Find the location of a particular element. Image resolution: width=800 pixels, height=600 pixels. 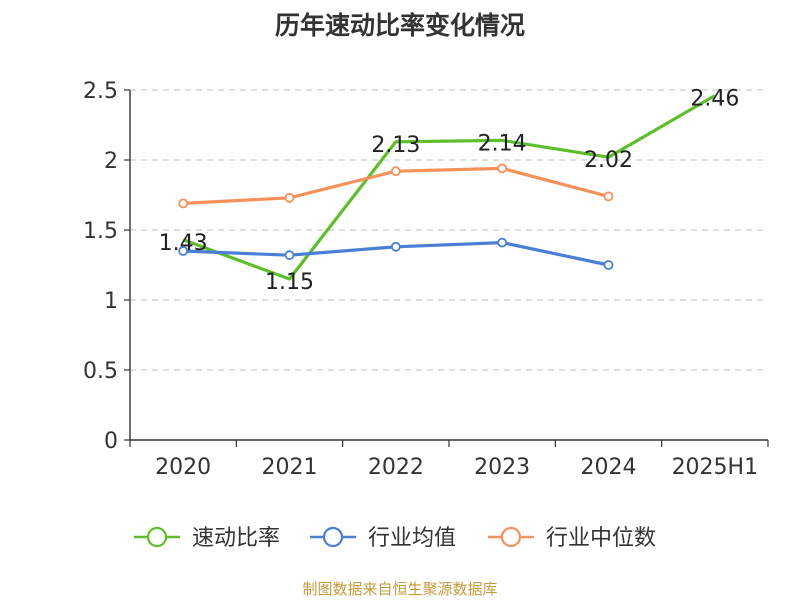

x-axis-ticks: 2020 2021 2022 2023 2024 2025H1 is located at coordinates (449, 460).